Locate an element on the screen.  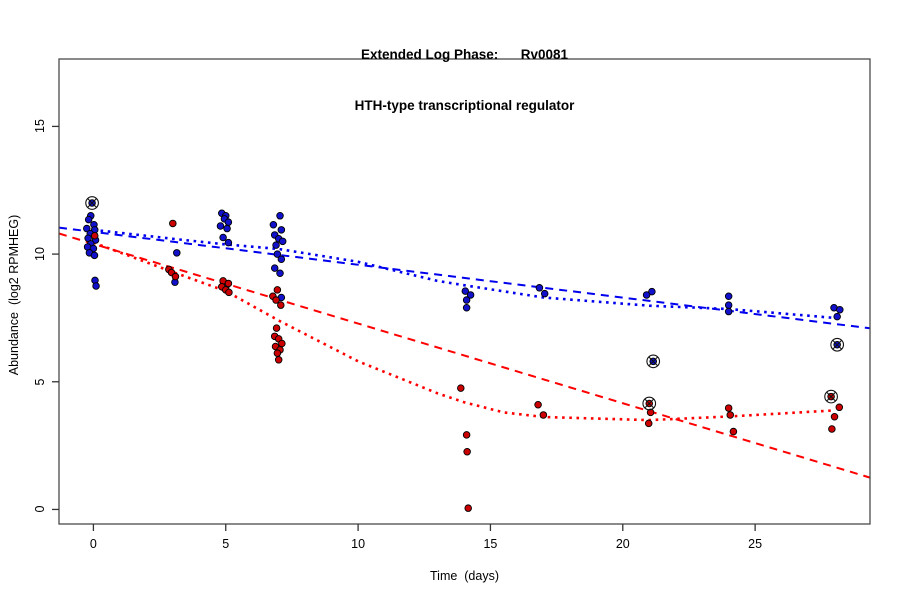
x-tick-label: 5 is located at coordinates (226, 544).